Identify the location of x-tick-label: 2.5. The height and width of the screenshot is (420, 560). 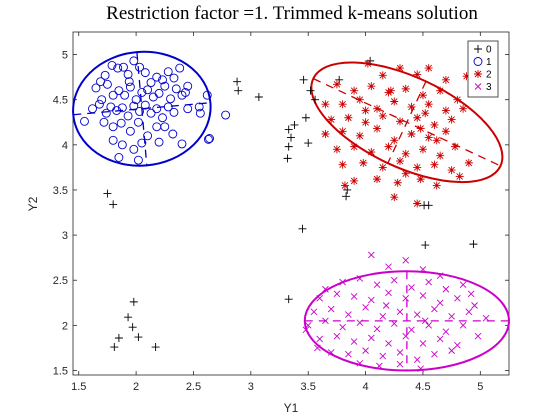
(193, 387).